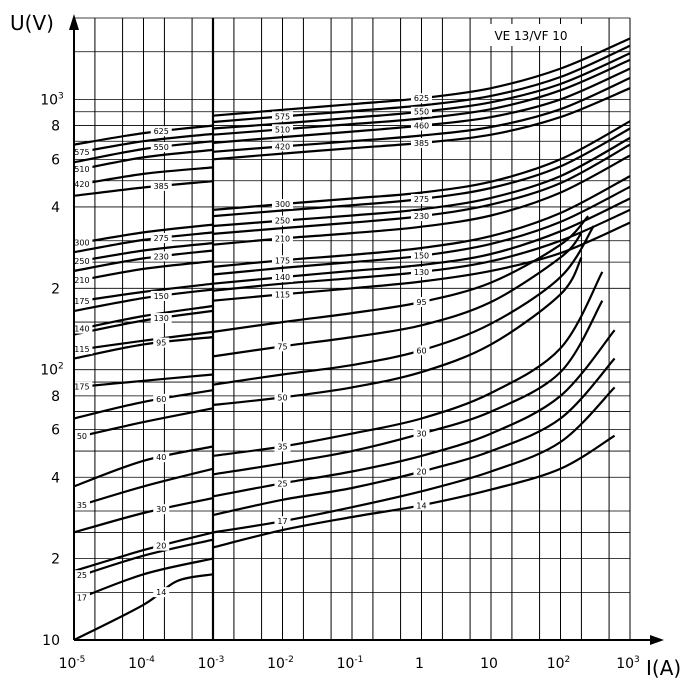  I want to click on high-curve-label: 420, so click(282, 146).